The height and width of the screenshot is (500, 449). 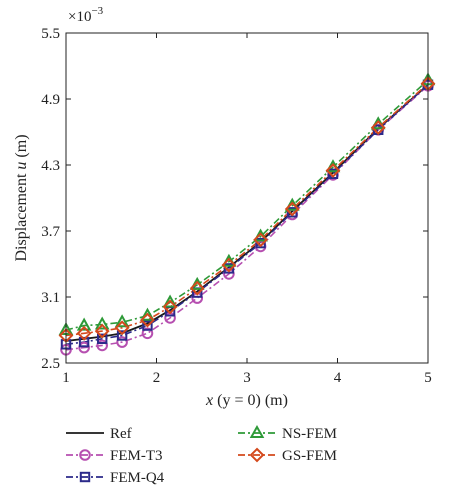 I want to click on legend-label-fem-t3: FEM-T3, so click(x=136, y=456).